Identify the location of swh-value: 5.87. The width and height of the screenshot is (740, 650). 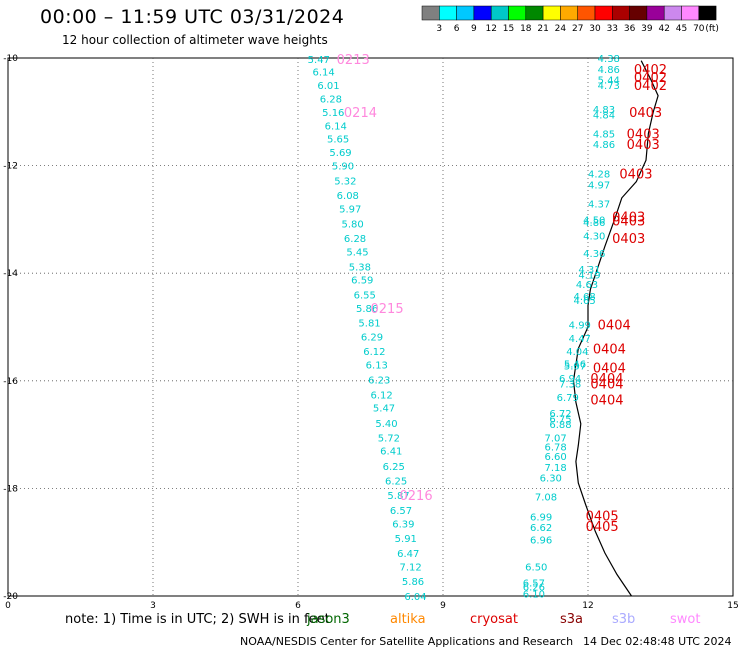
(398, 496).